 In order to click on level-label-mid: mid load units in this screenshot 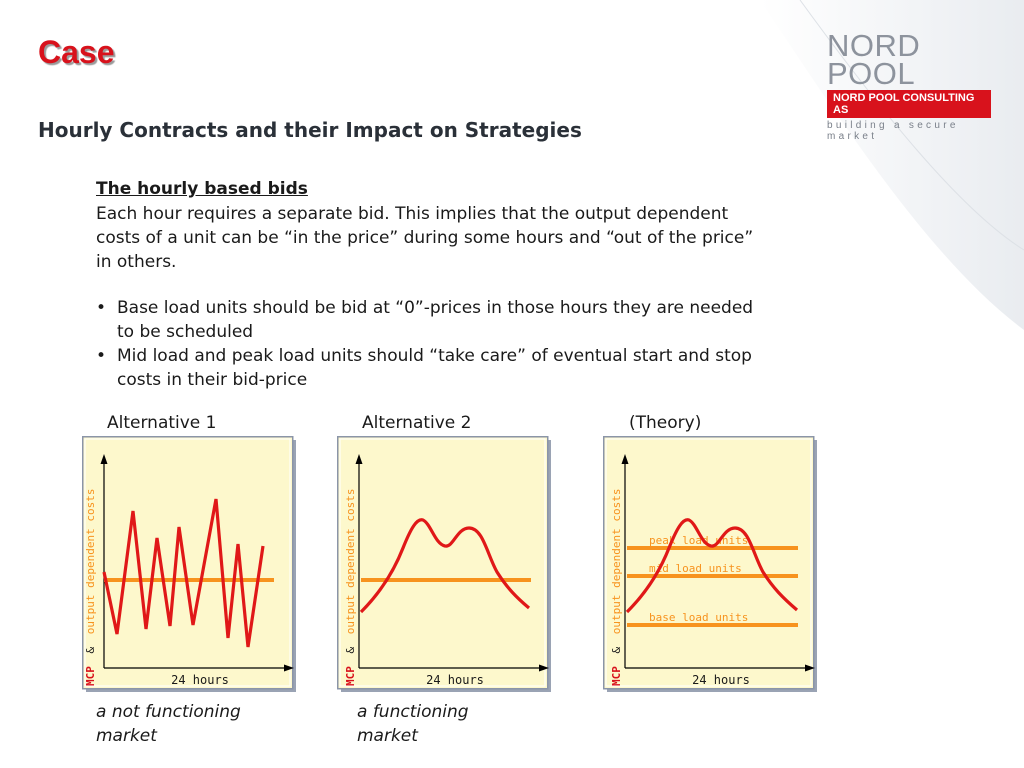, I will do `click(695, 568)`.